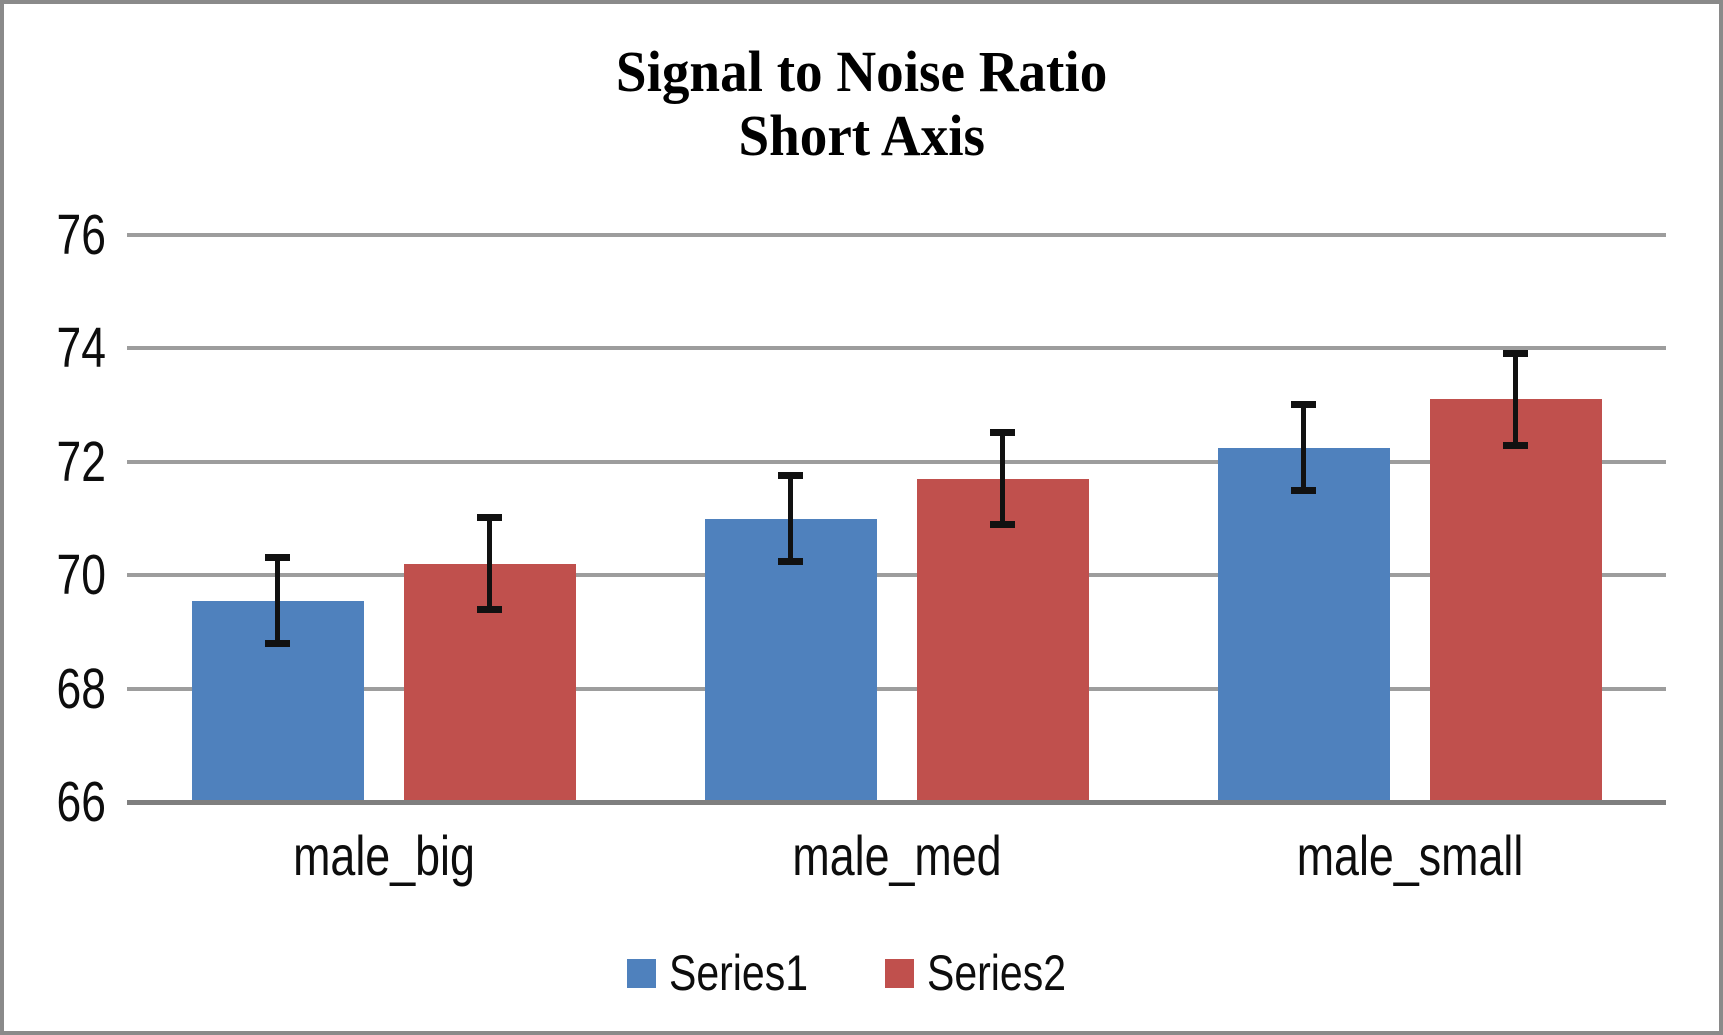 Image resolution: width=1723 pixels, height=1035 pixels. I want to click on x-axis-category-label: male_med, so click(896, 855).